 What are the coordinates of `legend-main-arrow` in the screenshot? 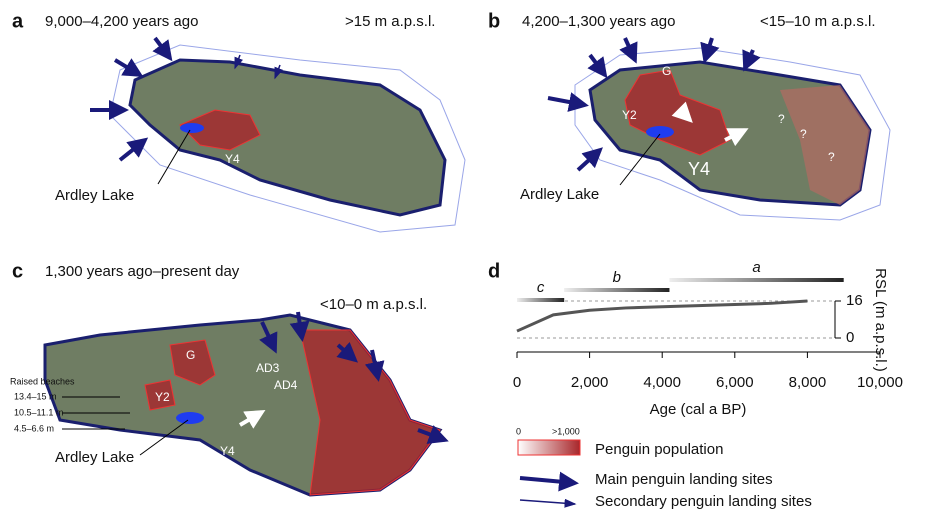 It's located at (549, 481).